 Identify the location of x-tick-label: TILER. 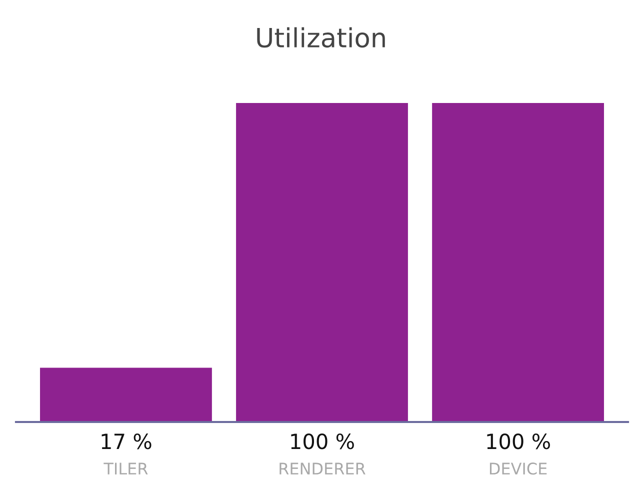
(126, 468).